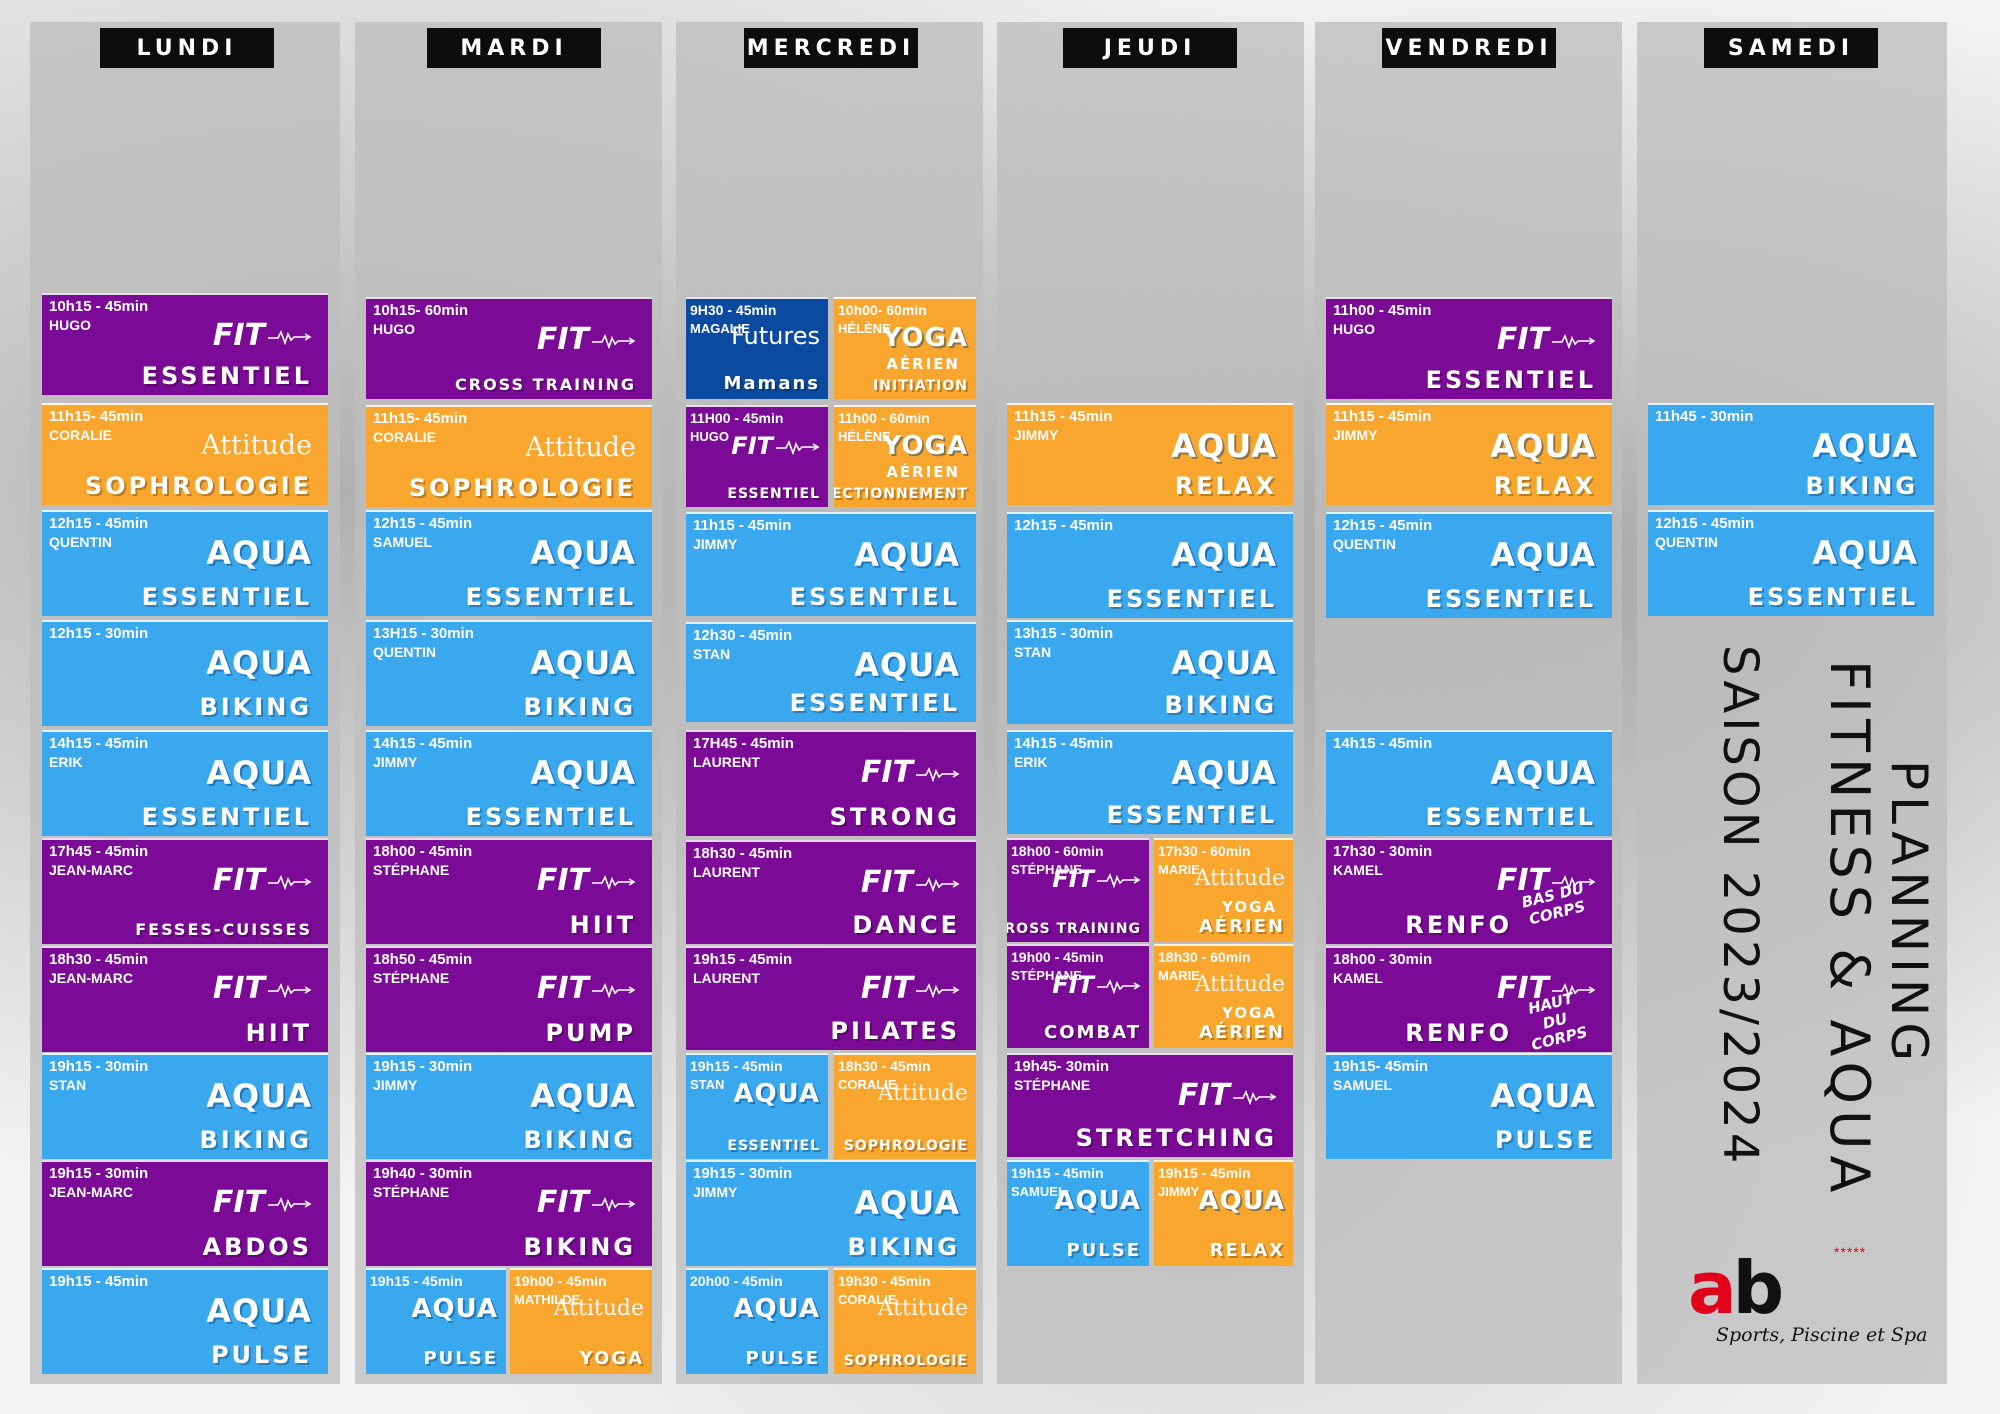 This screenshot has width=2000, height=1414. What do you see at coordinates (1078, 996) in the screenshot?
I see `class-card: 19h00 - 45min STÉPHANE FIT COMBAT` at bounding box center [1078, 996].